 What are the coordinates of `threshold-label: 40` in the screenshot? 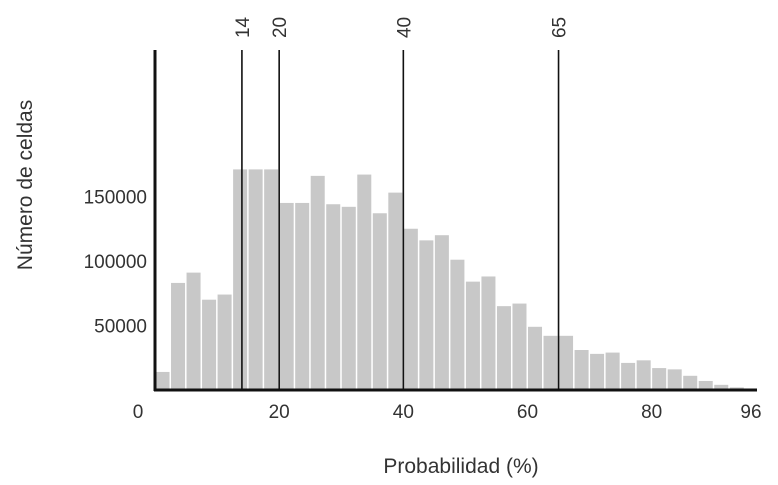 It's located at (404, 27).